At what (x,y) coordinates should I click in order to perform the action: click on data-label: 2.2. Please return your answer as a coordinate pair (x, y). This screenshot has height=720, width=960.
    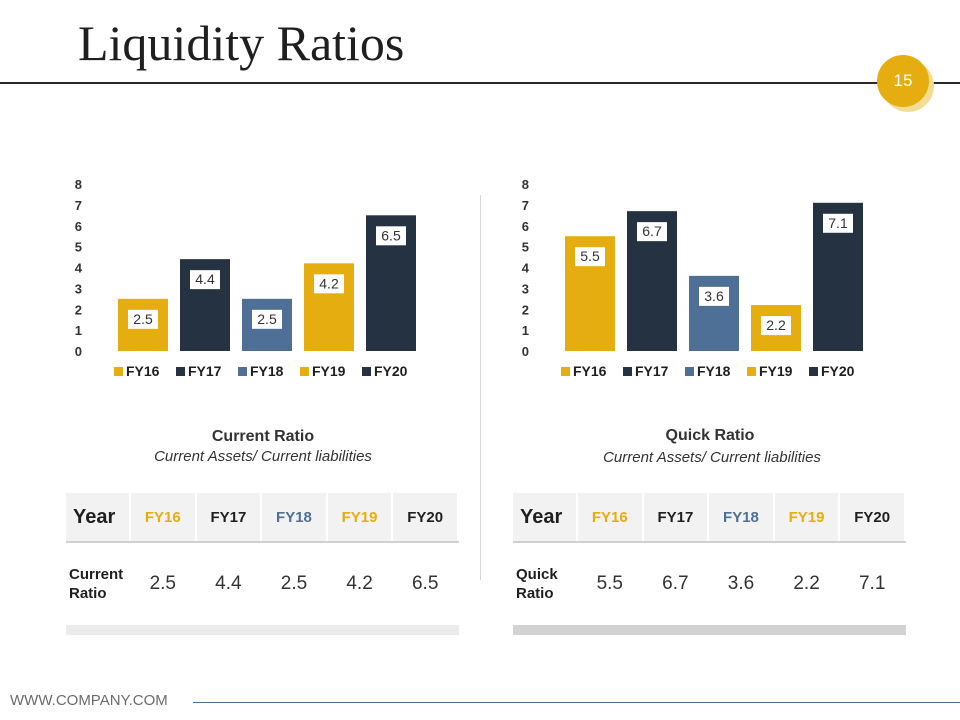
    Looking at the image, I should click on (776, 325).